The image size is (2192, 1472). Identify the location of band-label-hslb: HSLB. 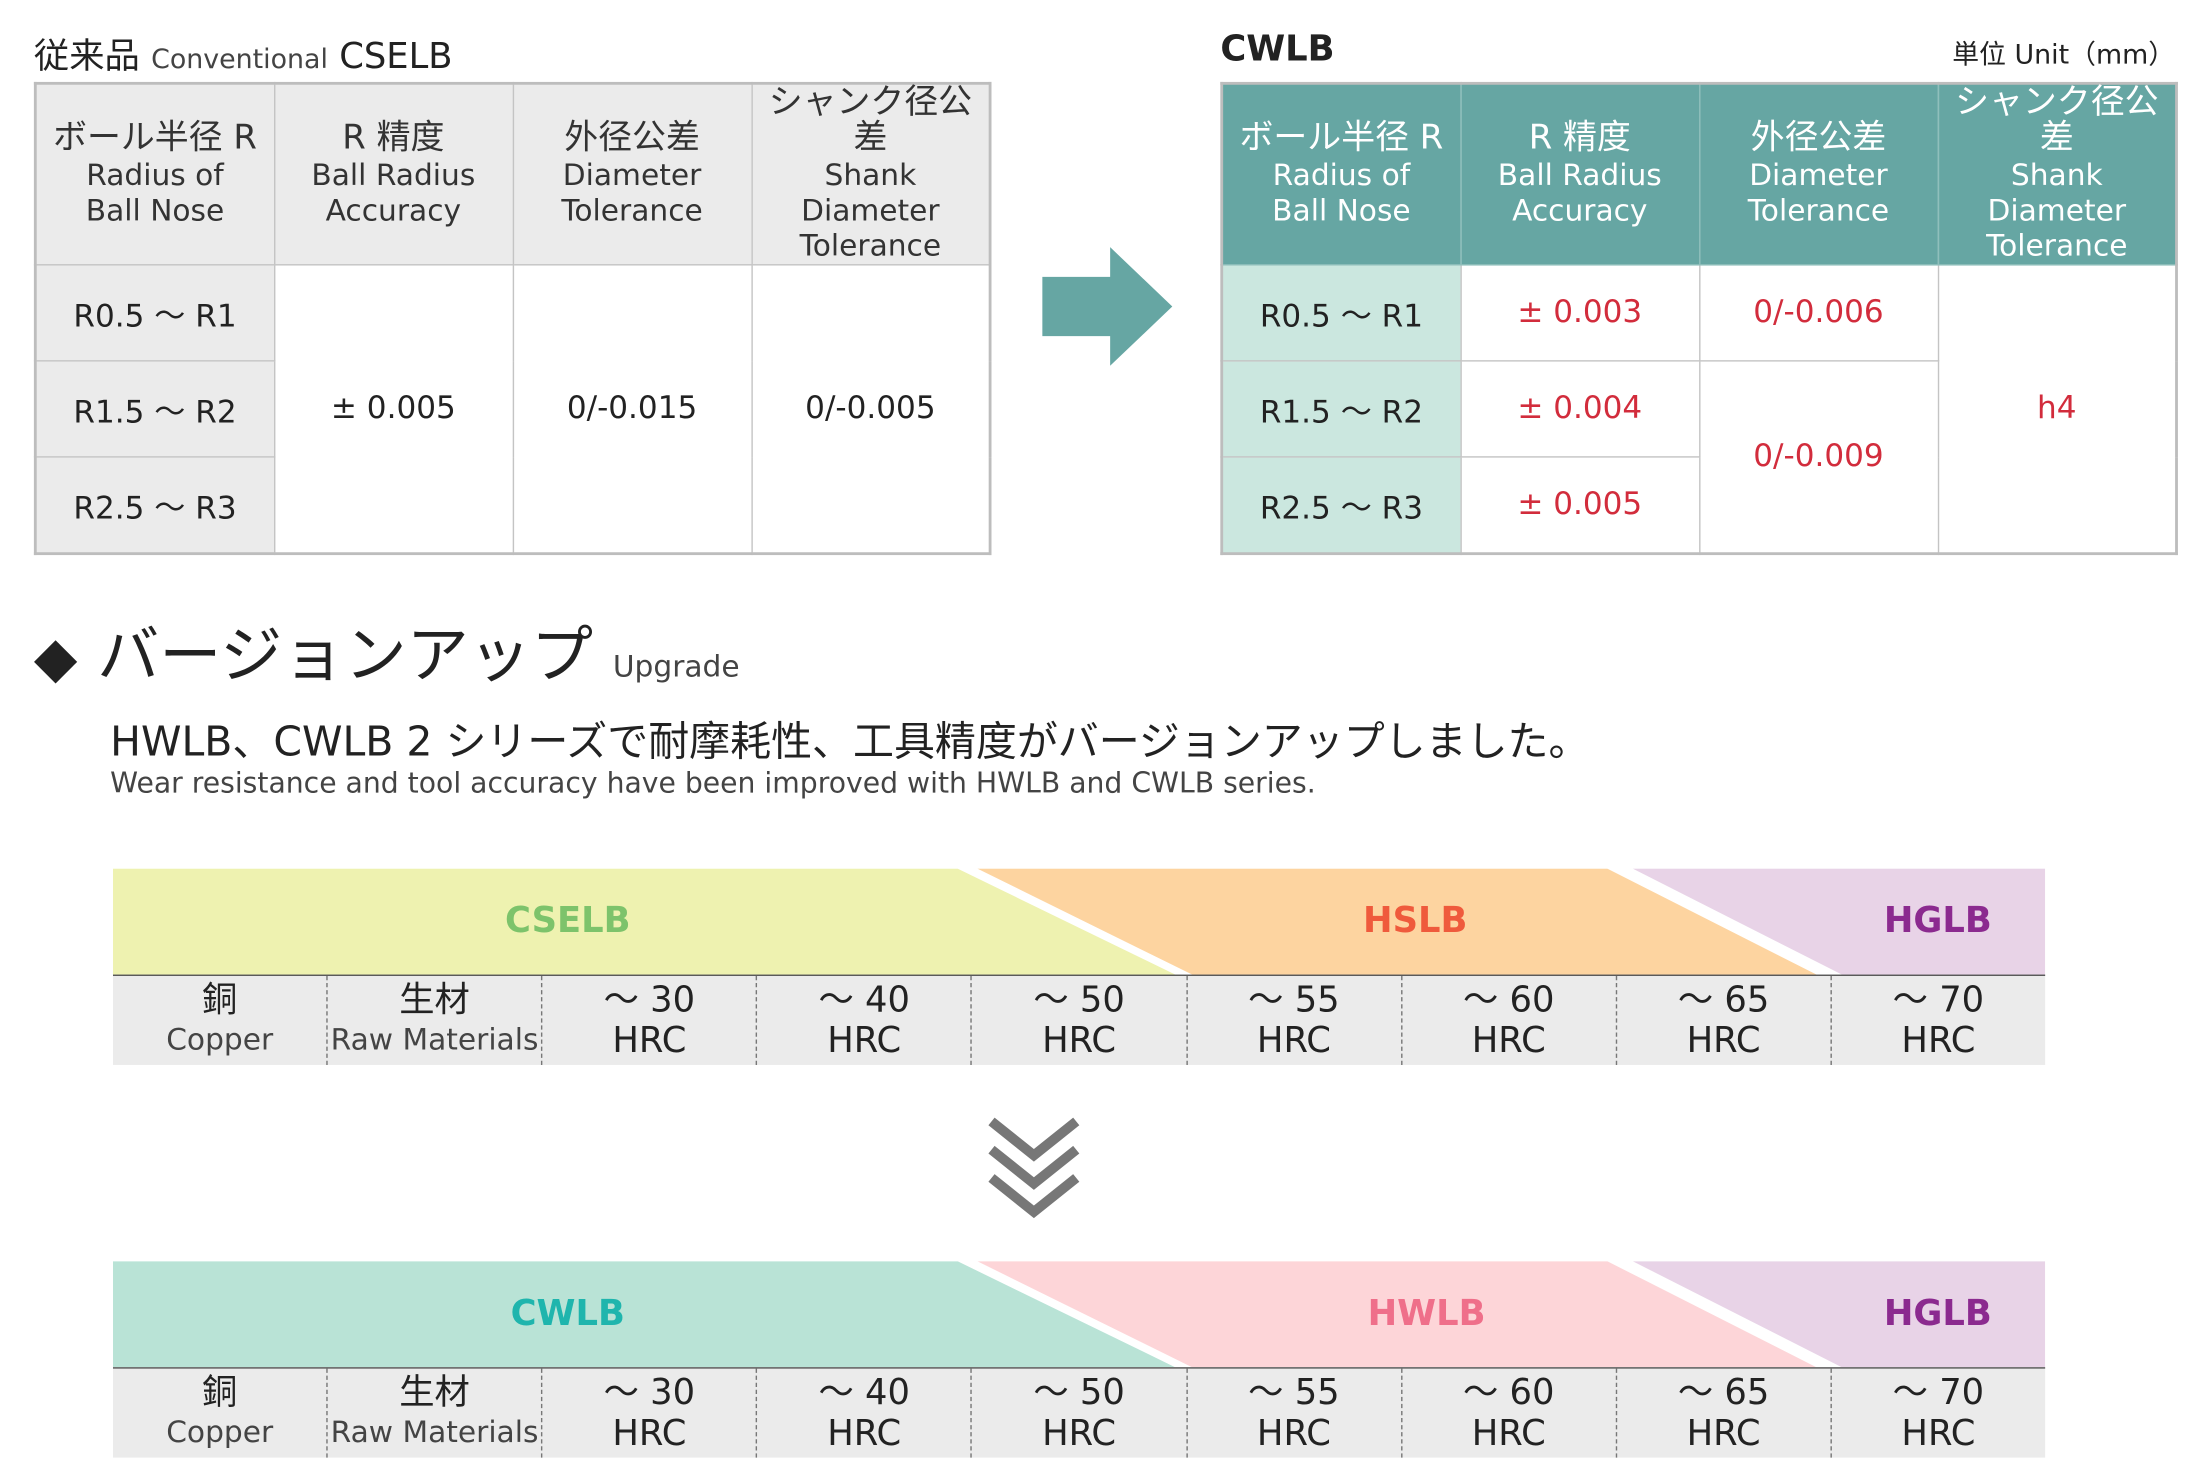
(1415, 920).